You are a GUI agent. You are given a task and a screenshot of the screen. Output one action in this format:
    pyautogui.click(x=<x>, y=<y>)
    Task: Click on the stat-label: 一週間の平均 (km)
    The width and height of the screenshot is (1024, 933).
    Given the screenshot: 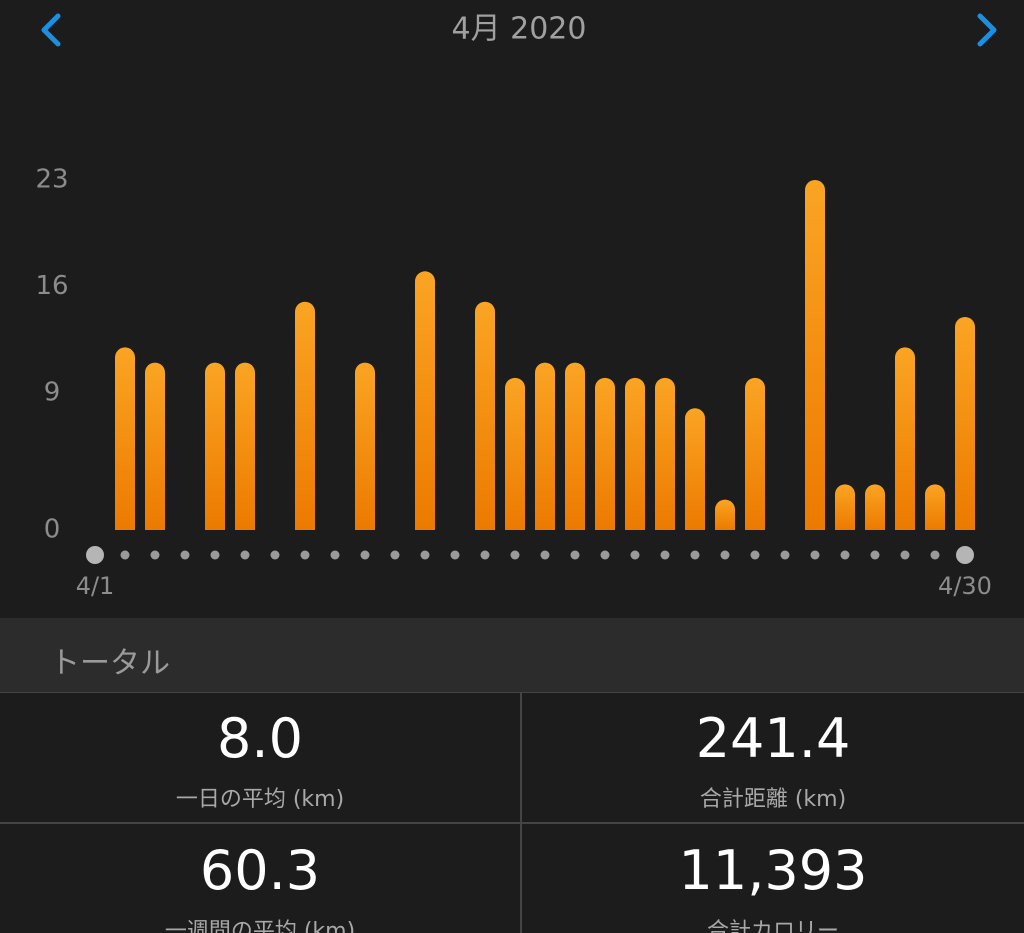 What is the action you would take?
    pyautogui.click(x=260, y=926)
    